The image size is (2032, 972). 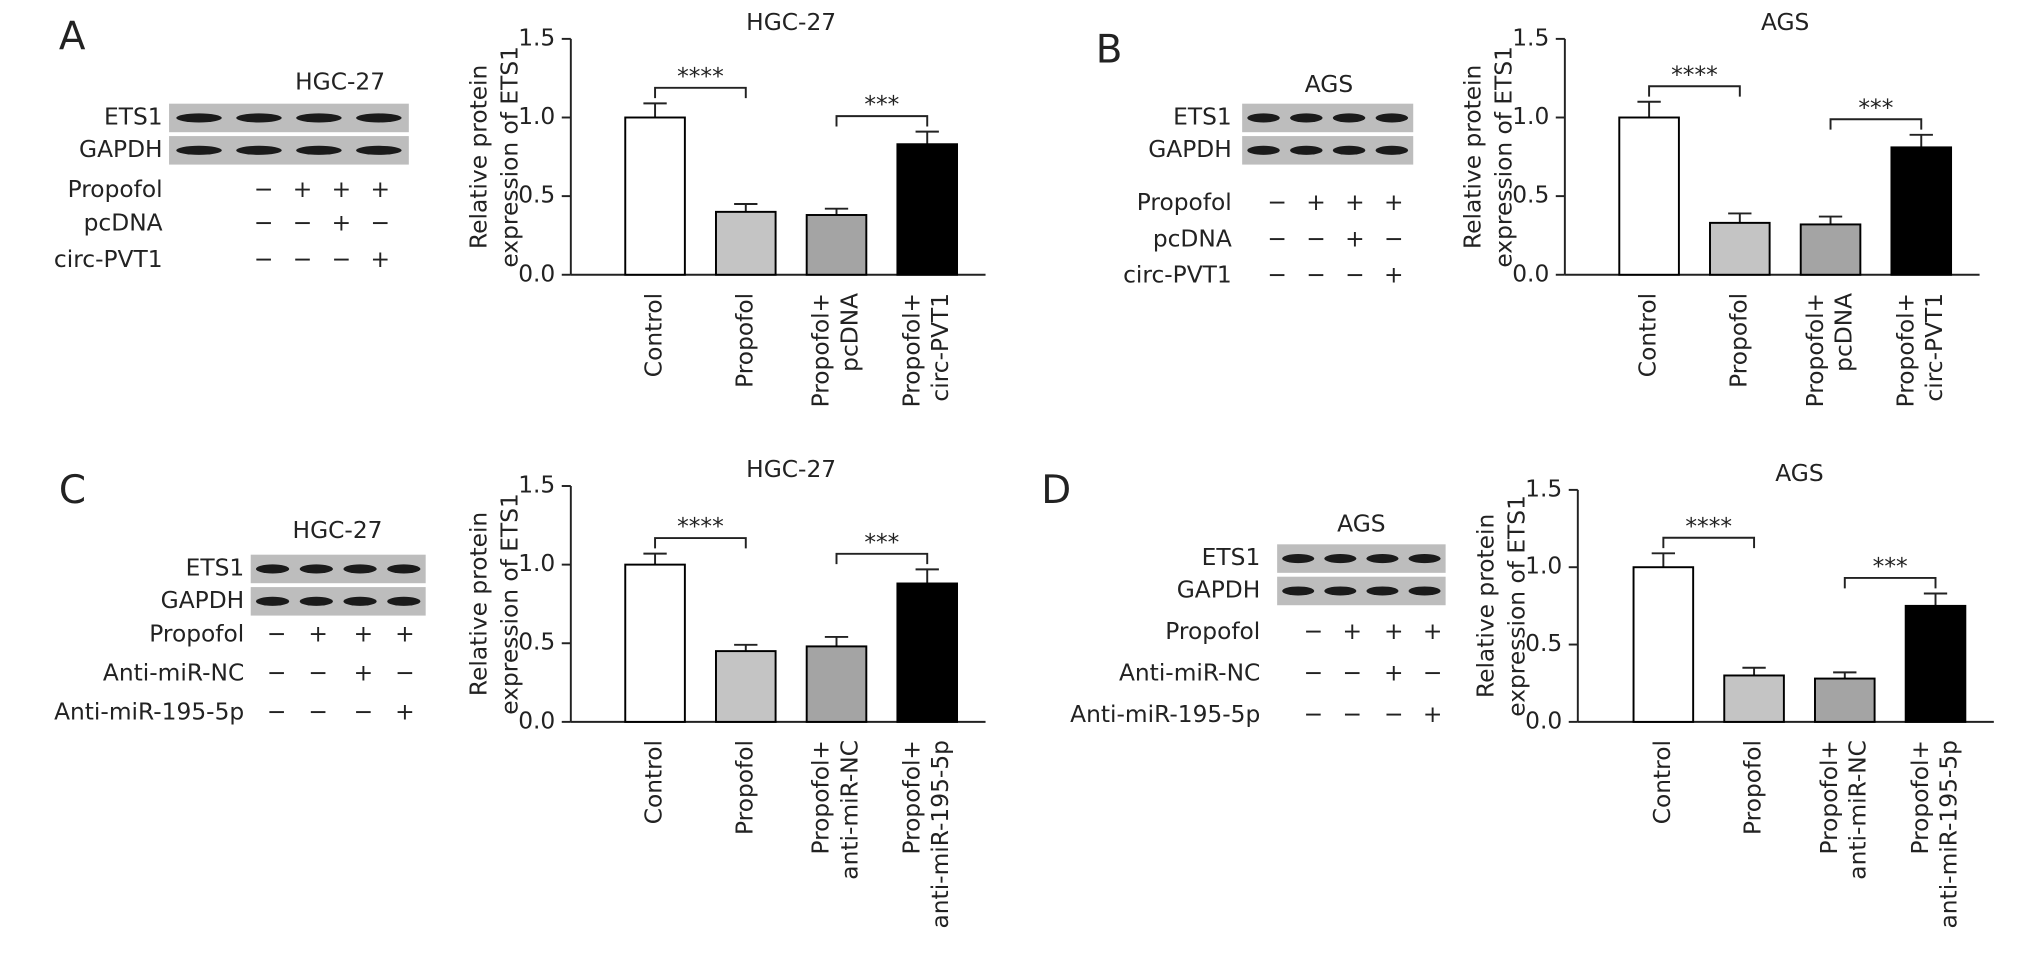 I want to click on condition-label: Anti-miR-195-5p, so click(x=149, y=711).